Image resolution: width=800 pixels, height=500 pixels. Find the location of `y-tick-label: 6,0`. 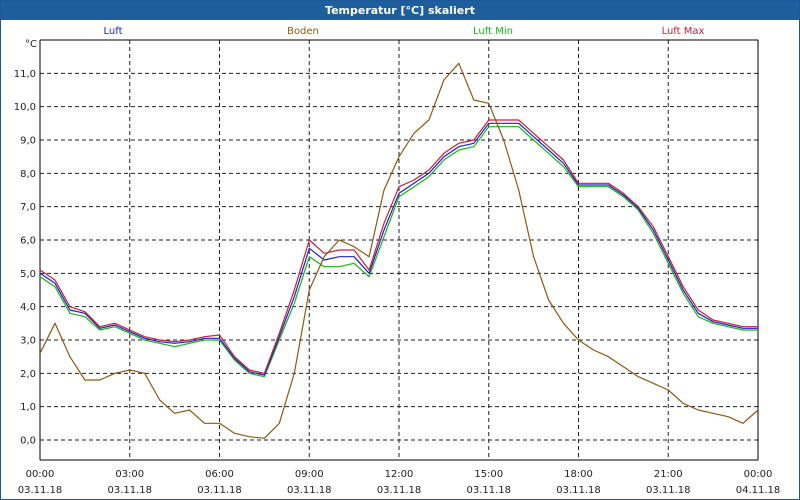

y-tick-label: 6,0 is located at coordinates (28, 241).